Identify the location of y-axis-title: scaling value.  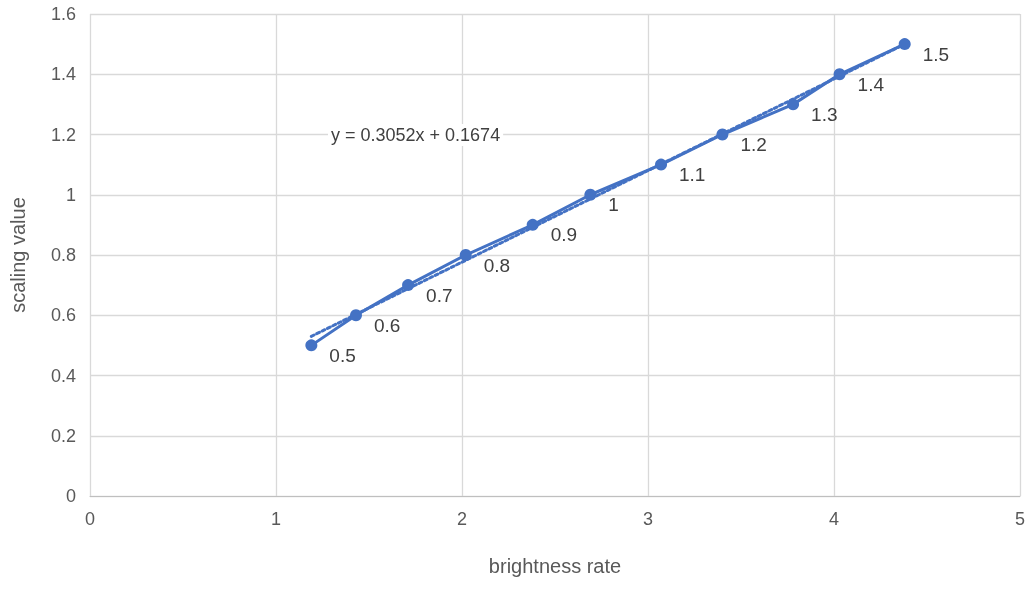
(18, 255).